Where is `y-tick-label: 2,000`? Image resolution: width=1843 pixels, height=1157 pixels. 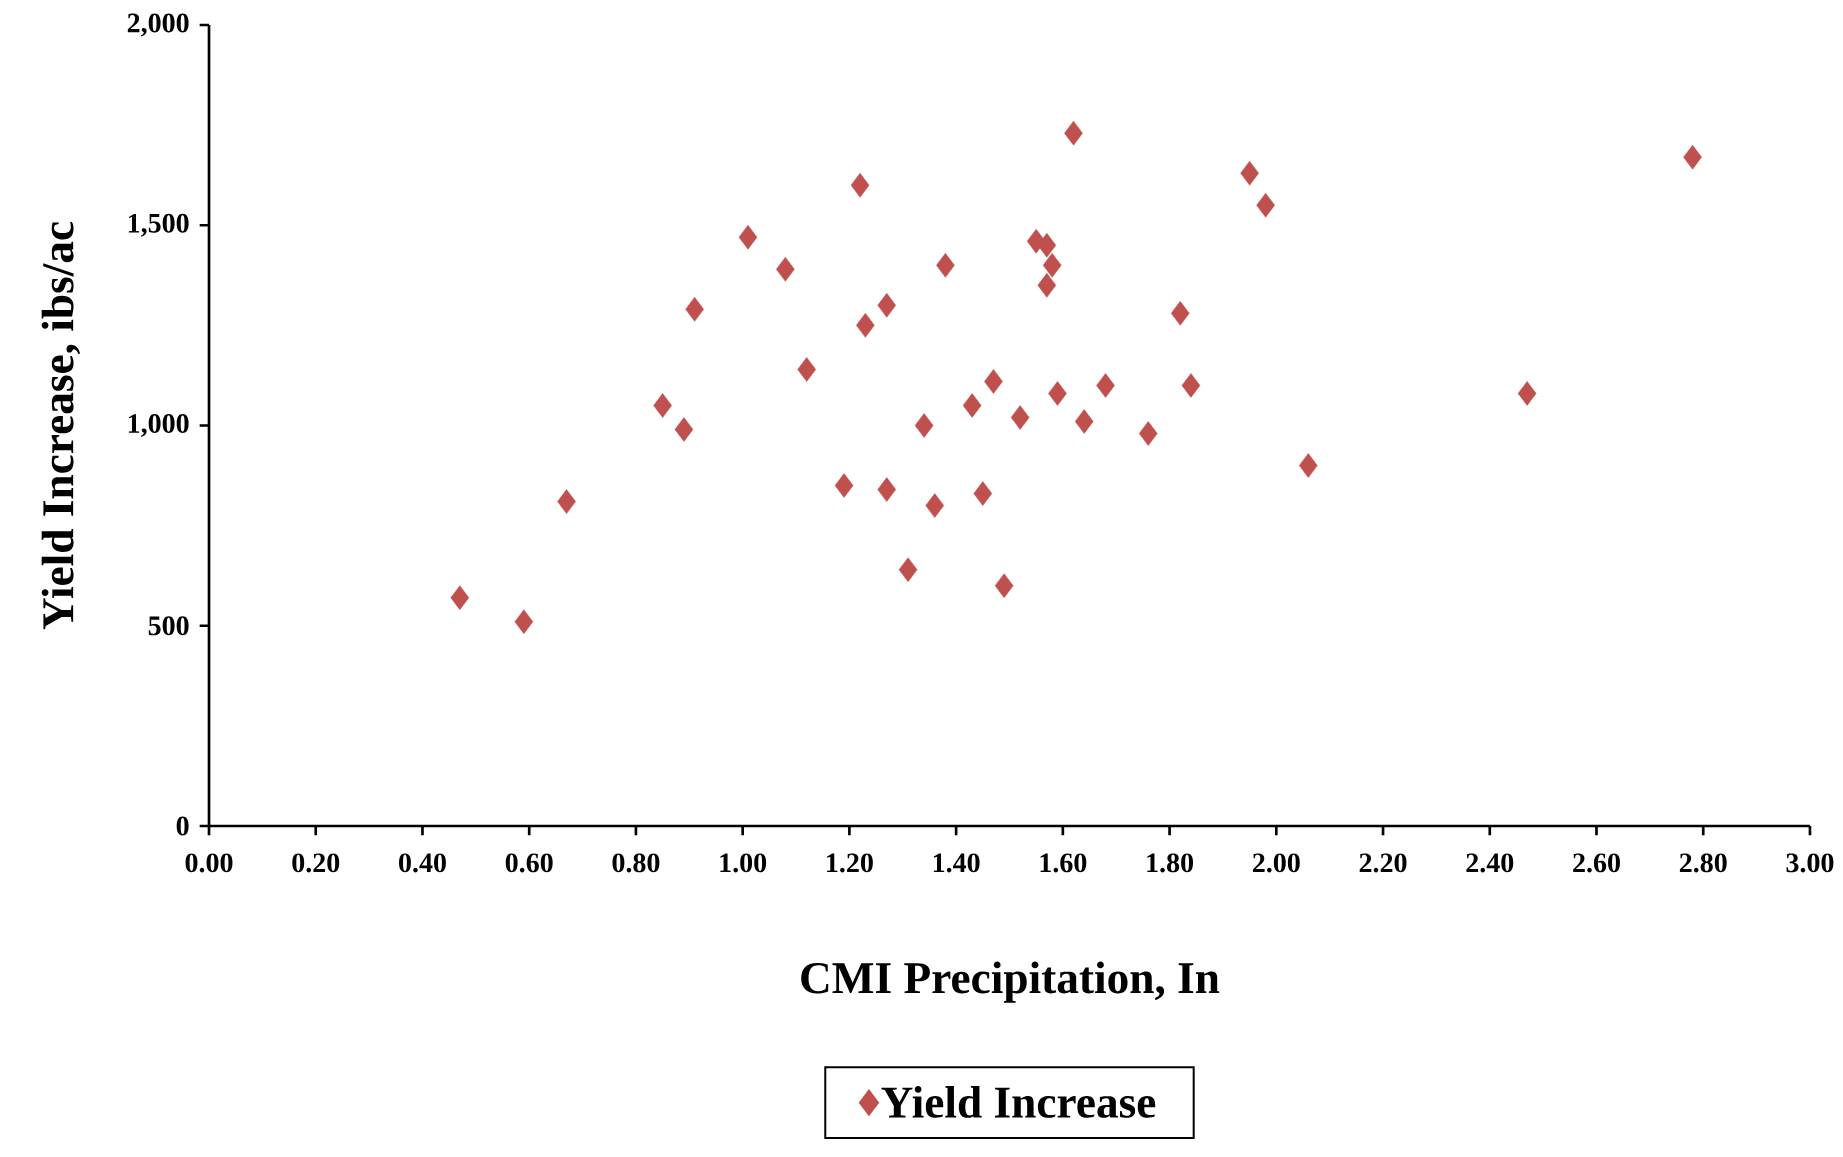
y-tick-label: 2,000 is located at coordinates (158, 25).